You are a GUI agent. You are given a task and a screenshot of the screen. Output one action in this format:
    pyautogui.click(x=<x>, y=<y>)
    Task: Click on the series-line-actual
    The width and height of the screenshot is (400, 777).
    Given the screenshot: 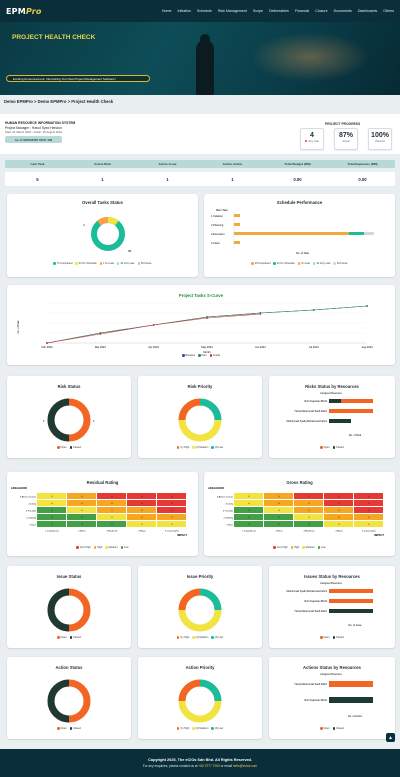 What is the action you would take?
    pyautogui.click(x=153, y=328)
    